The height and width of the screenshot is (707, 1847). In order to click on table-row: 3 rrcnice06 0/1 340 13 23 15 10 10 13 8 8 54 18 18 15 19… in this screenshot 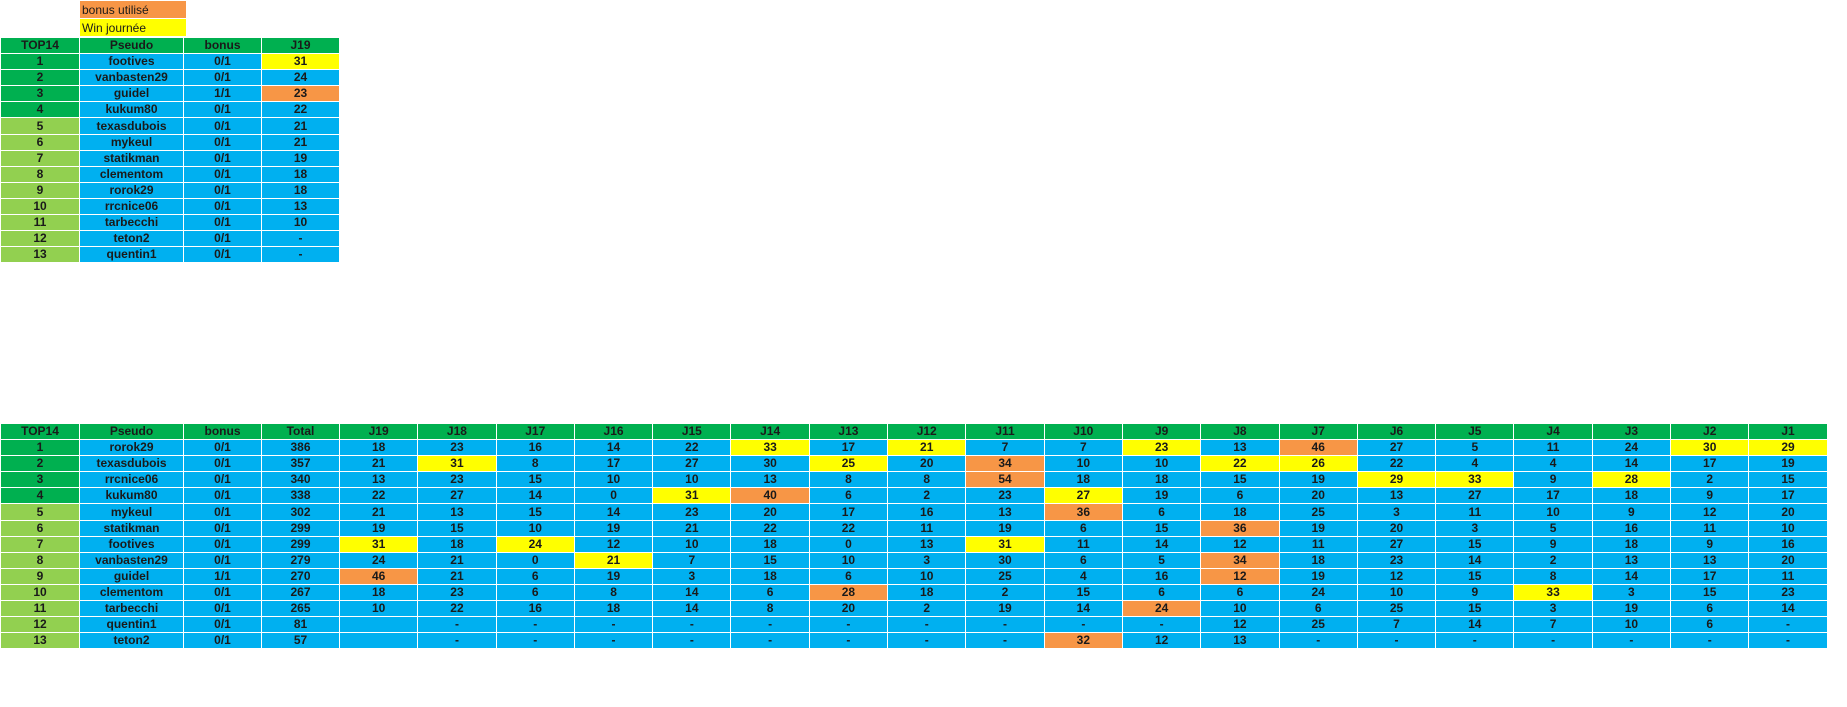, I will do `click(914, 480)`.